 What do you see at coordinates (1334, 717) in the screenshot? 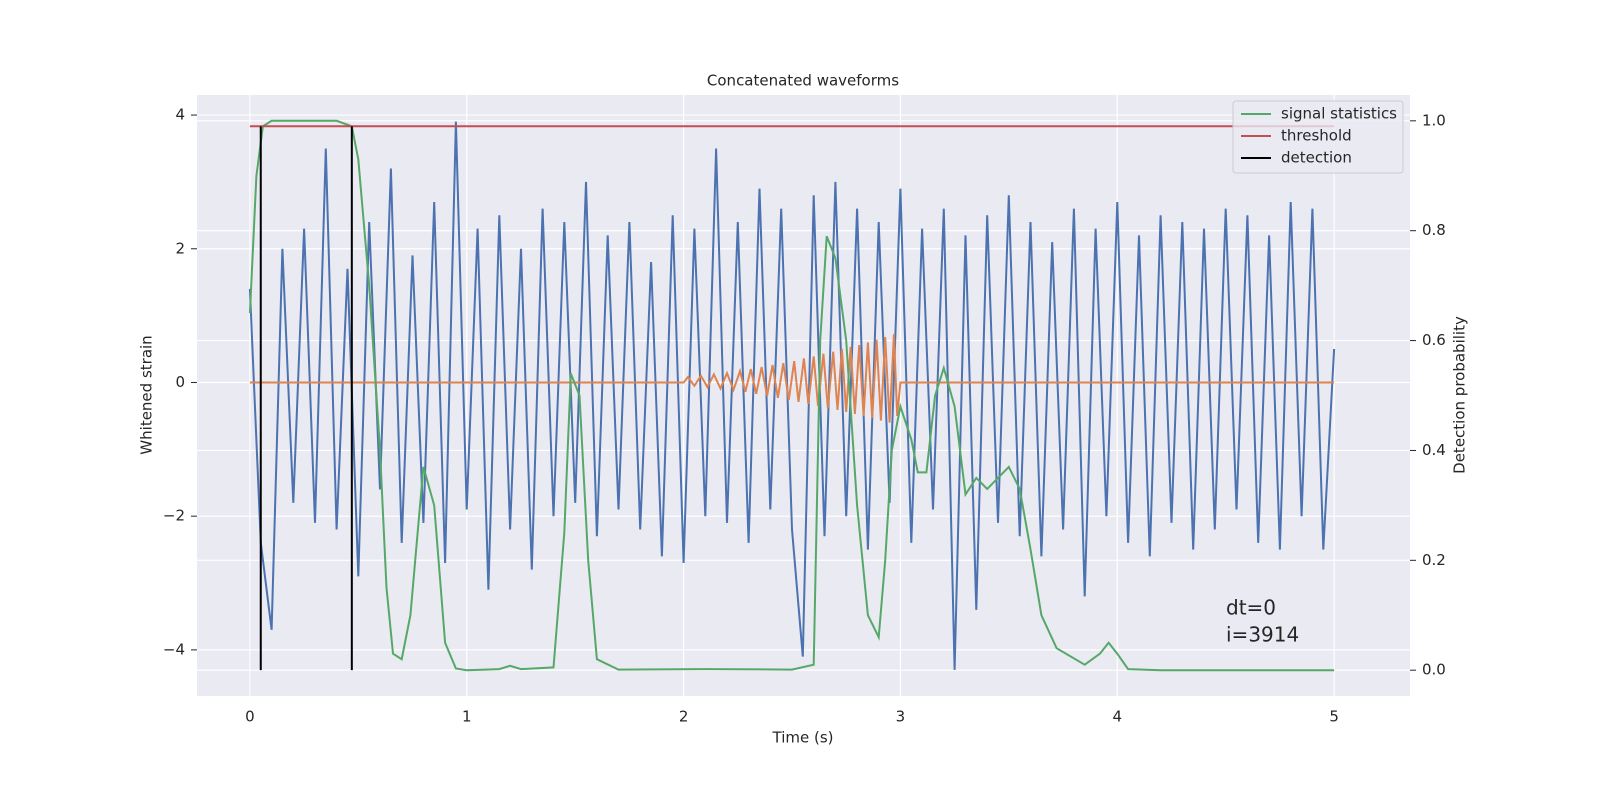
I see `x-tick-label: 5` at bounding box center [1334, 717].